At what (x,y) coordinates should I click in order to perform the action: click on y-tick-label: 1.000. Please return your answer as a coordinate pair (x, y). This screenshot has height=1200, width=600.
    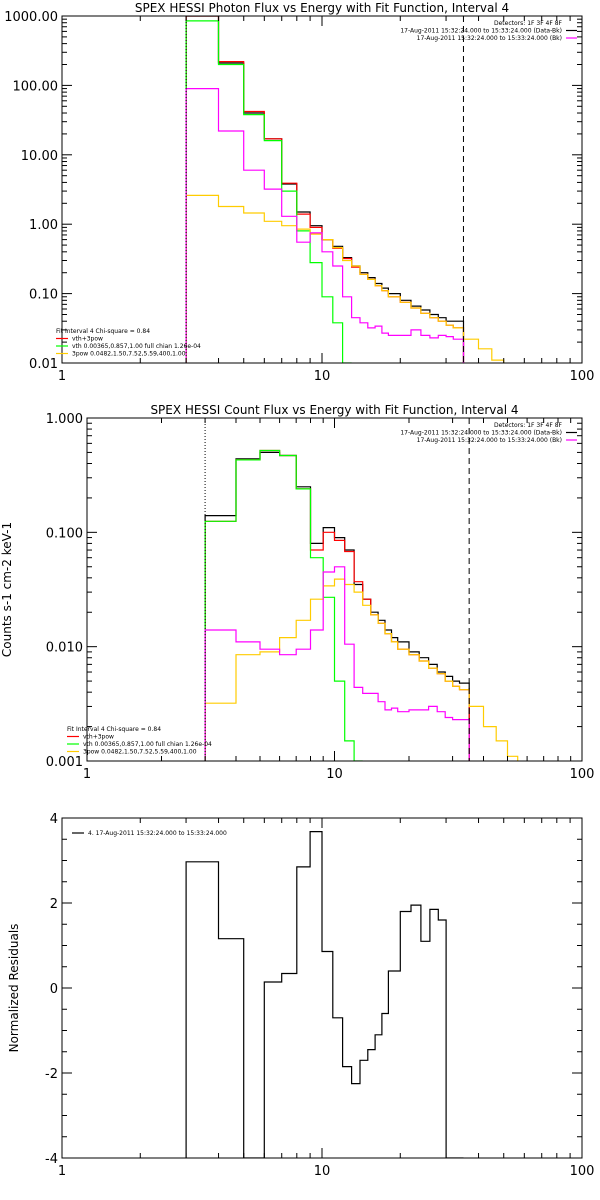
    Looking at the image, I should click on (64, 419).